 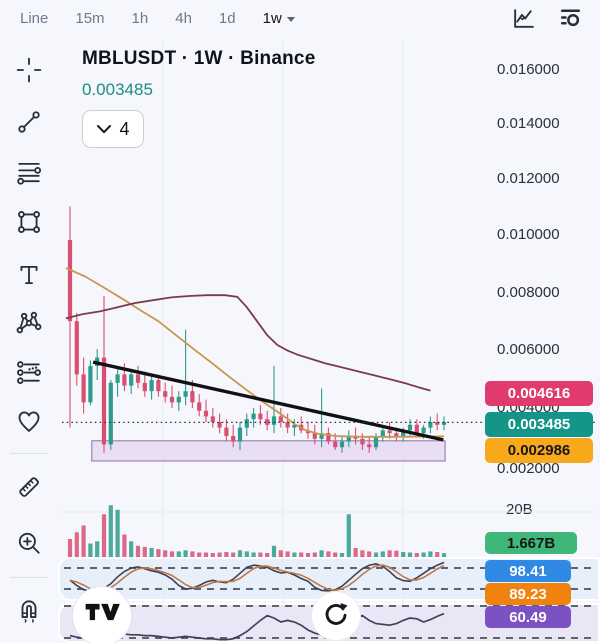 What do you see at coordinates (528, 349) in the screenshot?
I see `price-axis-label: 0.006000` at bounding box center [528, 349].